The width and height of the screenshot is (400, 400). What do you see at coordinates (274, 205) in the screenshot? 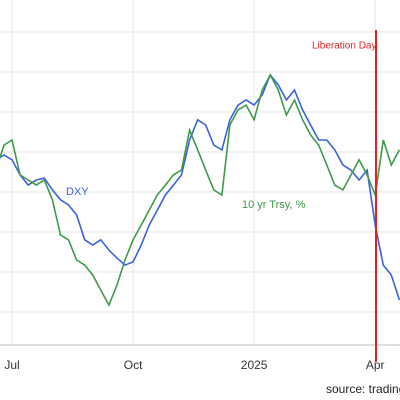
I see `series-label: 10 yr Trsy, %` at bounding box center [274, 205].